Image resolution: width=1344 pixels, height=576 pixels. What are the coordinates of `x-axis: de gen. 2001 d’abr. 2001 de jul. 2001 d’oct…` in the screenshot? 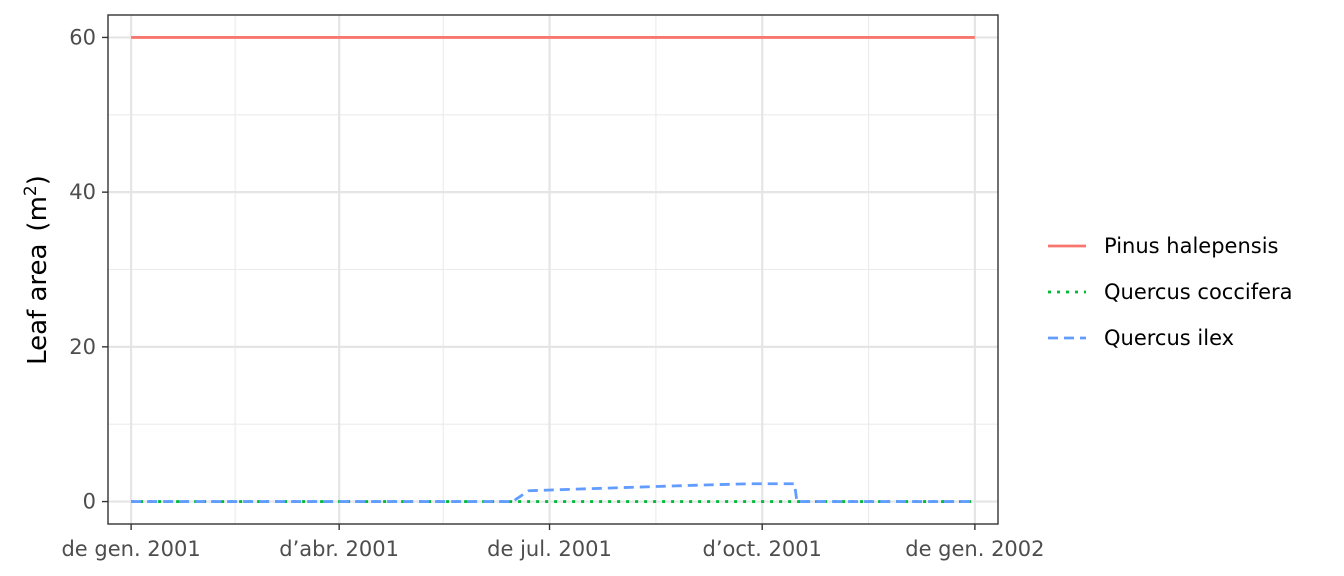 It's located at (553, 542).